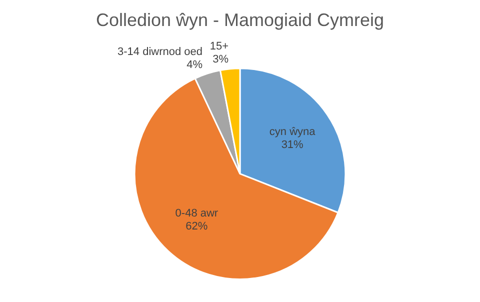 The image size is (480, 302). Describe the element at coordinates (220, 60) in the screenshot. I see `data-label: 3%` at that location.